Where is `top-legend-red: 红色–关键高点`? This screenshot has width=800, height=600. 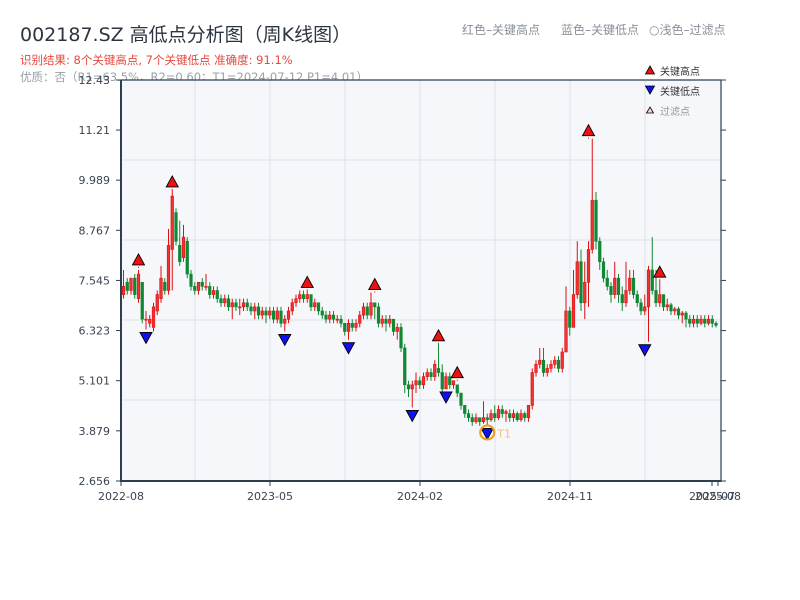
top-legend-red: 红色–关键高点 is located at coordinates (501, 30).